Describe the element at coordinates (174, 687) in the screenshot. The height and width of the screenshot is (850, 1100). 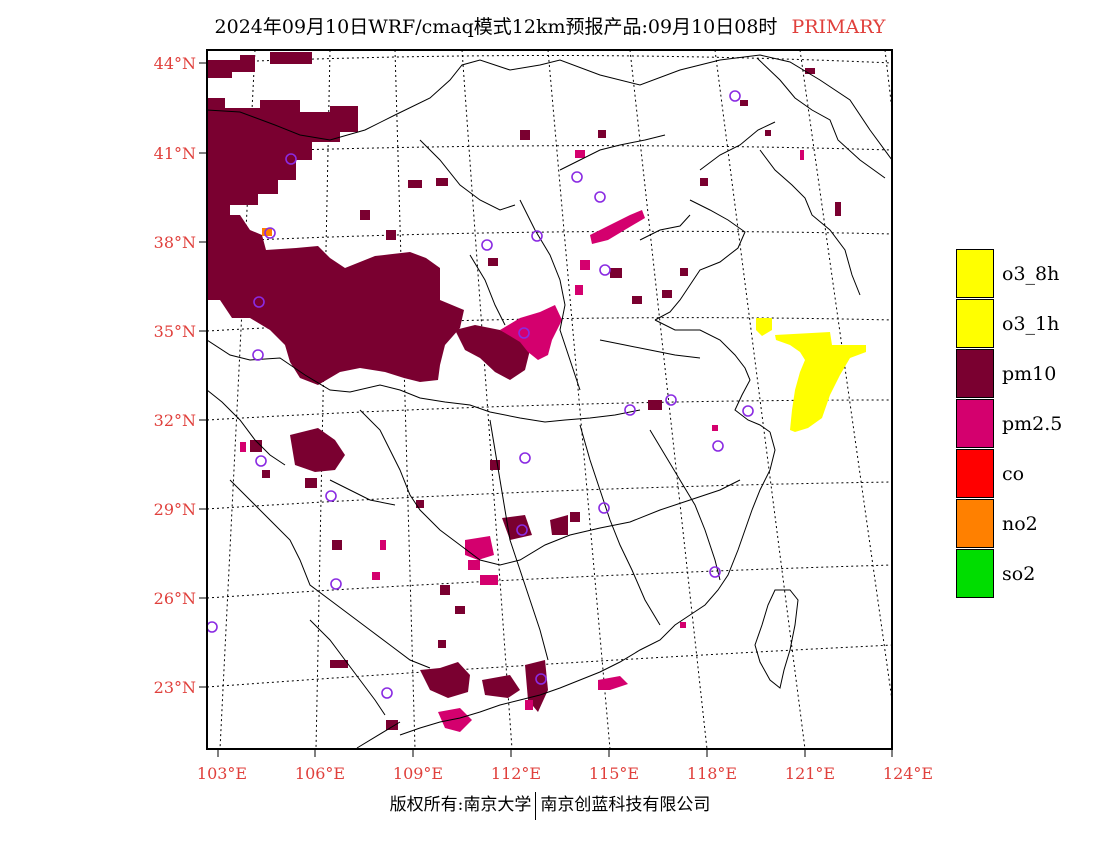
I see `lat-label: 23°N` at that location.